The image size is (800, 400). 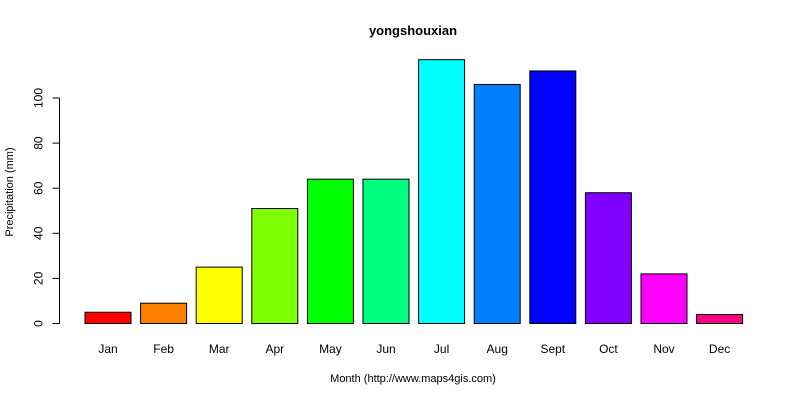 I want to click on x-tick-label: Apr, so click(x=274, y=349).